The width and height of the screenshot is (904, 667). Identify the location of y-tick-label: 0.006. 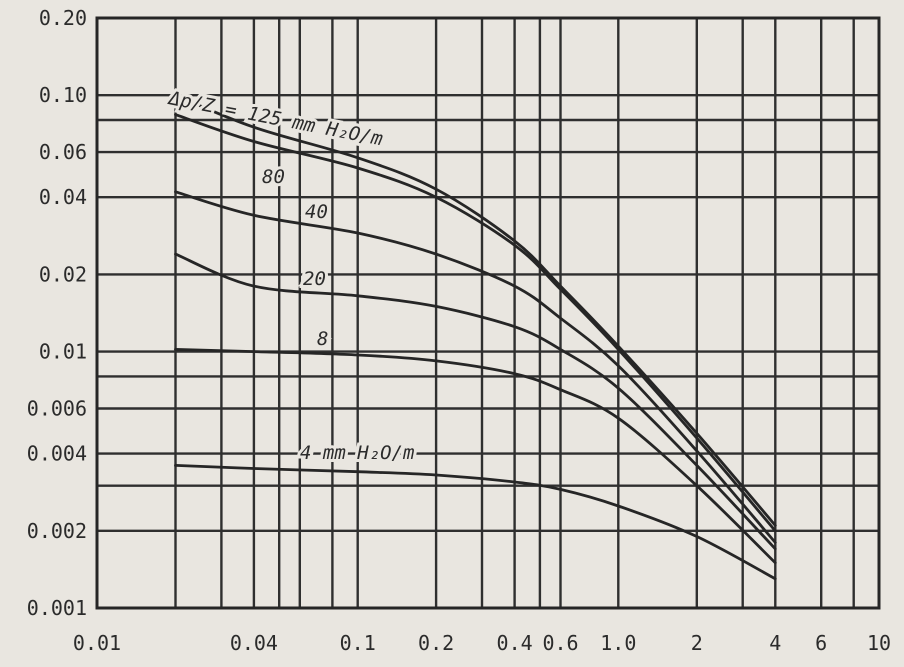
(57, 409).